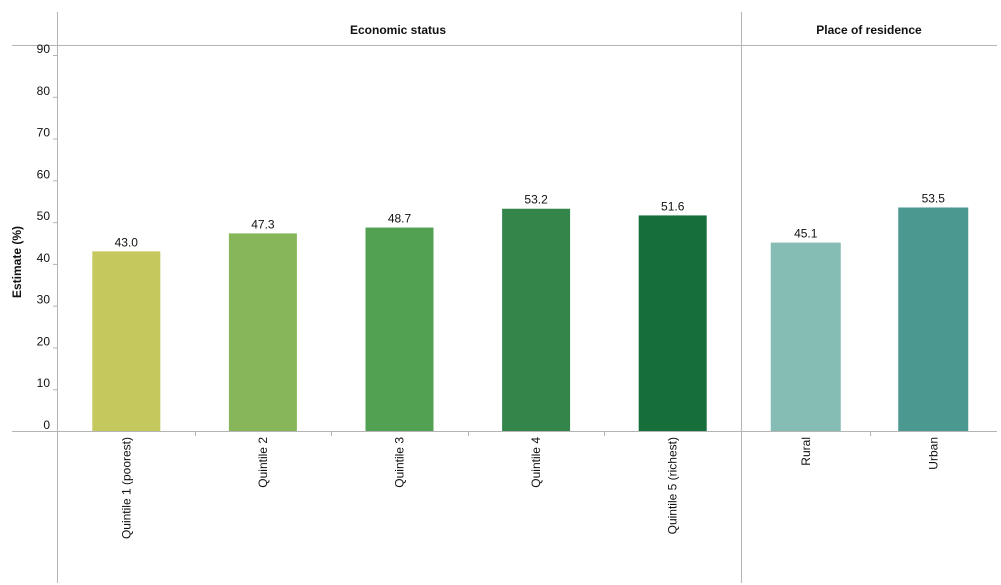 The height and width of the screenshot is (585, 1001). Describe the element at coordinates (17, 262) in the screenshot. I see `y-axis-title: Estimate (%)` at that location.